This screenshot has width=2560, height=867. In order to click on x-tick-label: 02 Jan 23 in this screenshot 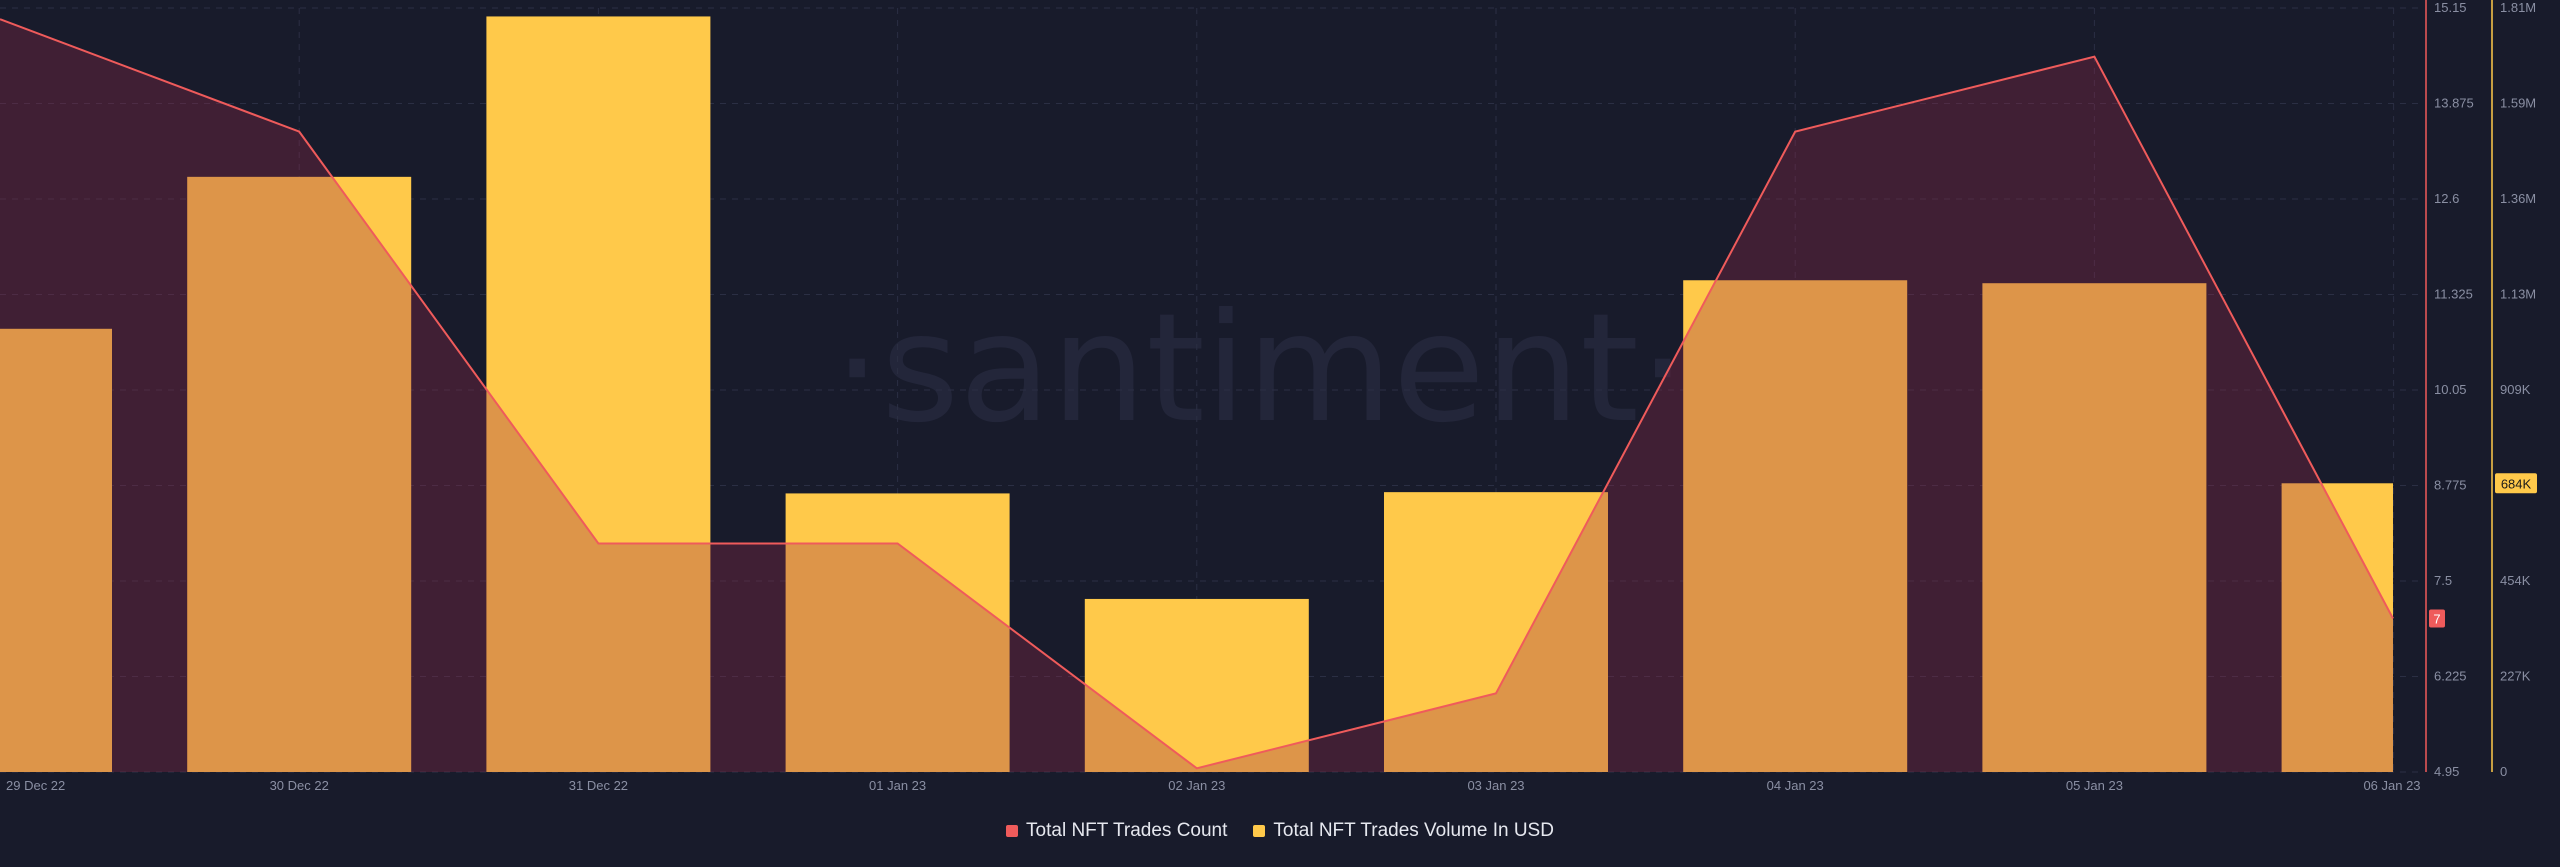, I will do `click(1196, 785)`.